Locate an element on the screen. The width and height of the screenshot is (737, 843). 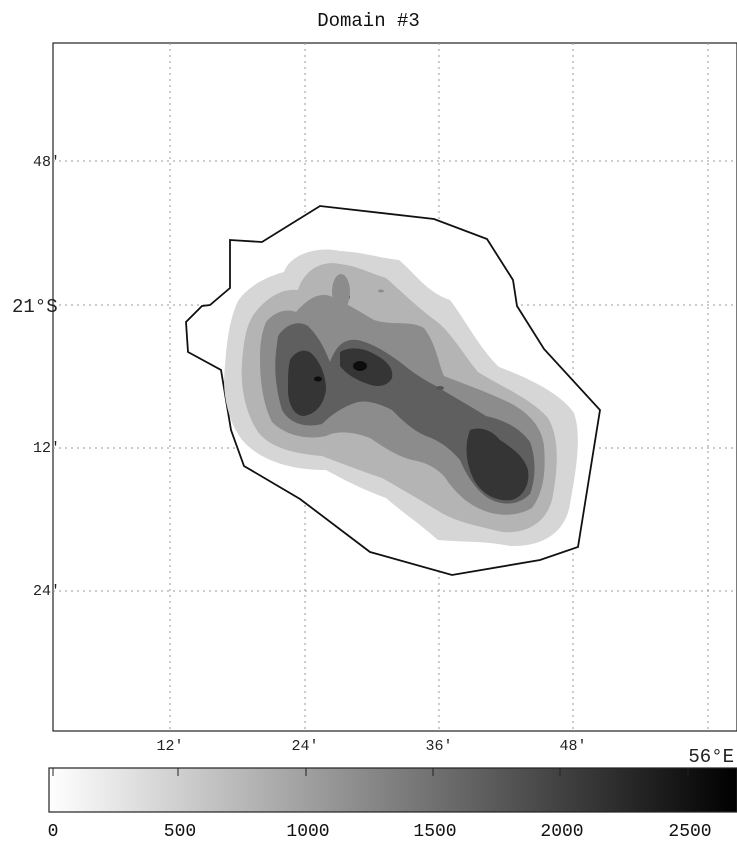
colorbar-tick-label: 1500 is located at coordinates (434, 832).